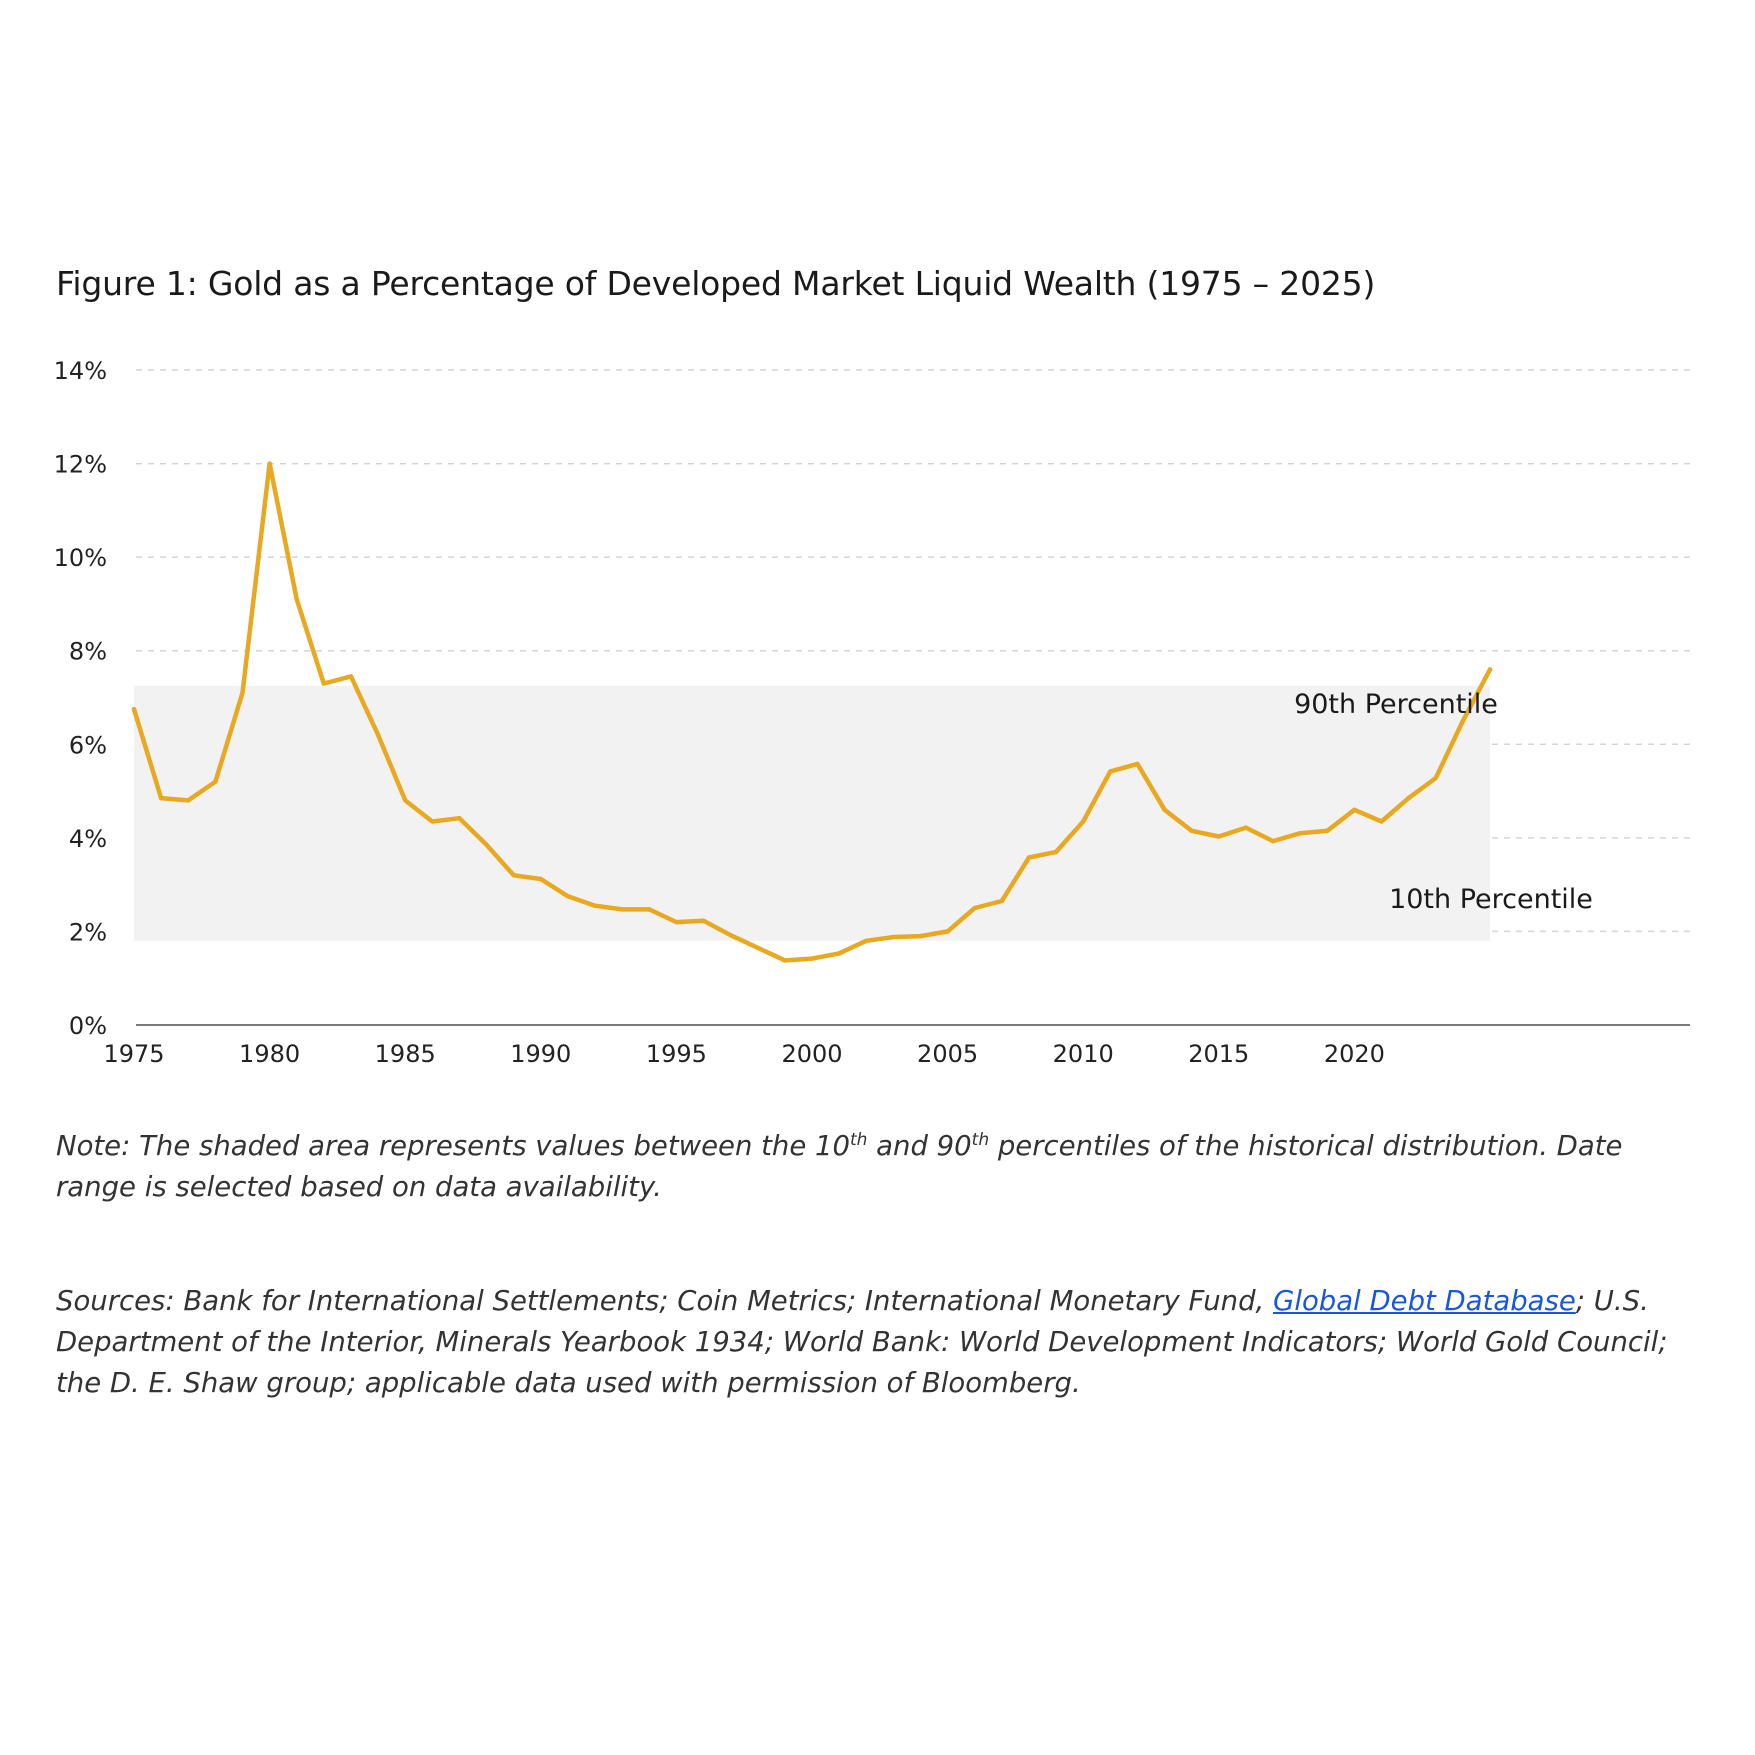  What do you see at coordinates (540, 1054) in the screenshot?
I see `x-tick-label-1990: 1990` at bounding box center [540, 1054].